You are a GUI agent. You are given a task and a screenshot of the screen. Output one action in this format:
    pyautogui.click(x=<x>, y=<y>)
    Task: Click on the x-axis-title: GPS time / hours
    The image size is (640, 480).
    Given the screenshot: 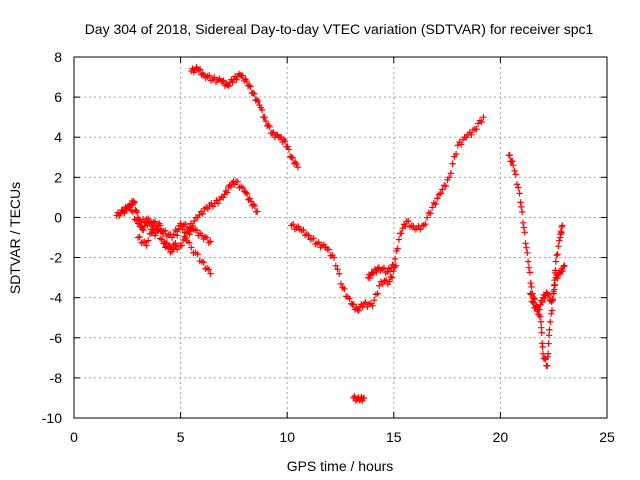 What is the action you would take?
    pyautogui.click(x=340, y=466)
    